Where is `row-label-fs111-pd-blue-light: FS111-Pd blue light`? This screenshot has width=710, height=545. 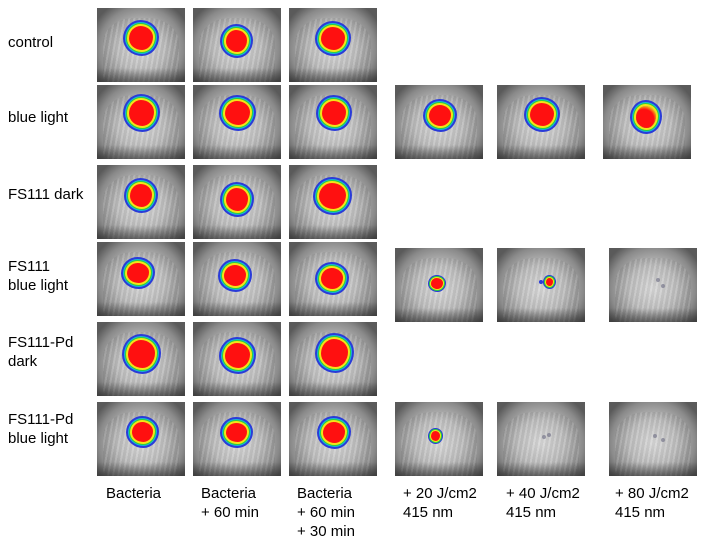 row-label-fs111-pd-blue-light: FS111-Pd blue light is located at coordinates (41, 429).